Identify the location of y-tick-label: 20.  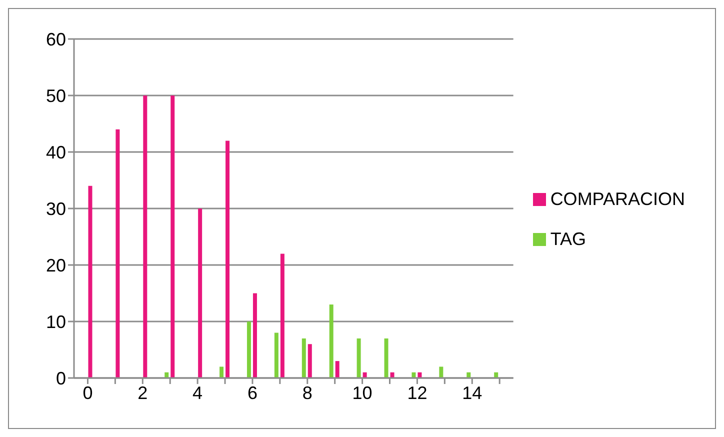
(56, 265).